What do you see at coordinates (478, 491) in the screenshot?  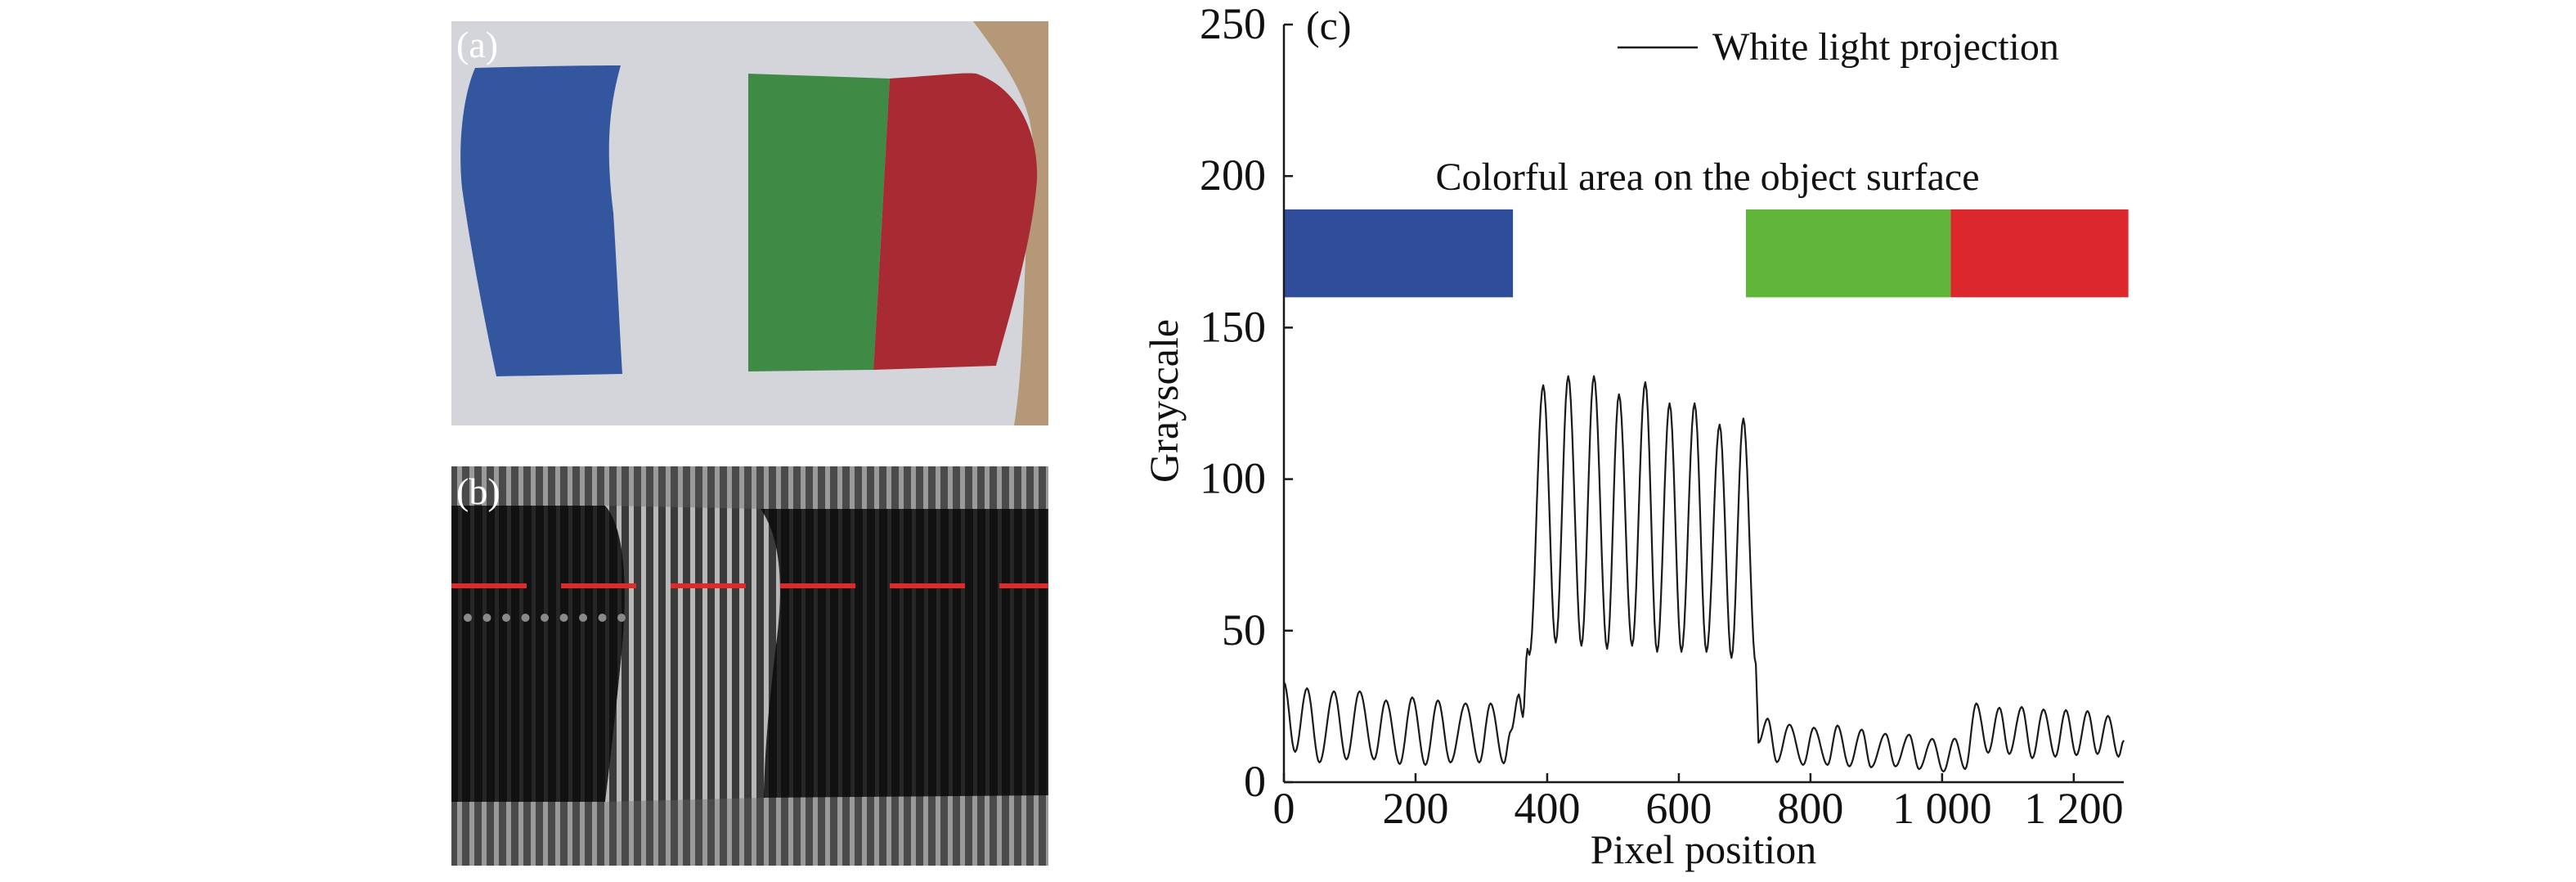 I see `panel-b-label: (b)` at bounding box center [478, 491].